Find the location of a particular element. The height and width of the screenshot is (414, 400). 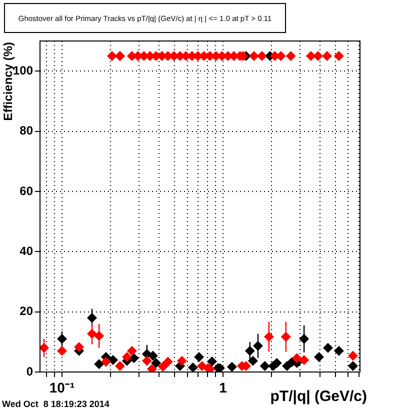

y-tick-label: 60 is located at coordinates (27, 191).